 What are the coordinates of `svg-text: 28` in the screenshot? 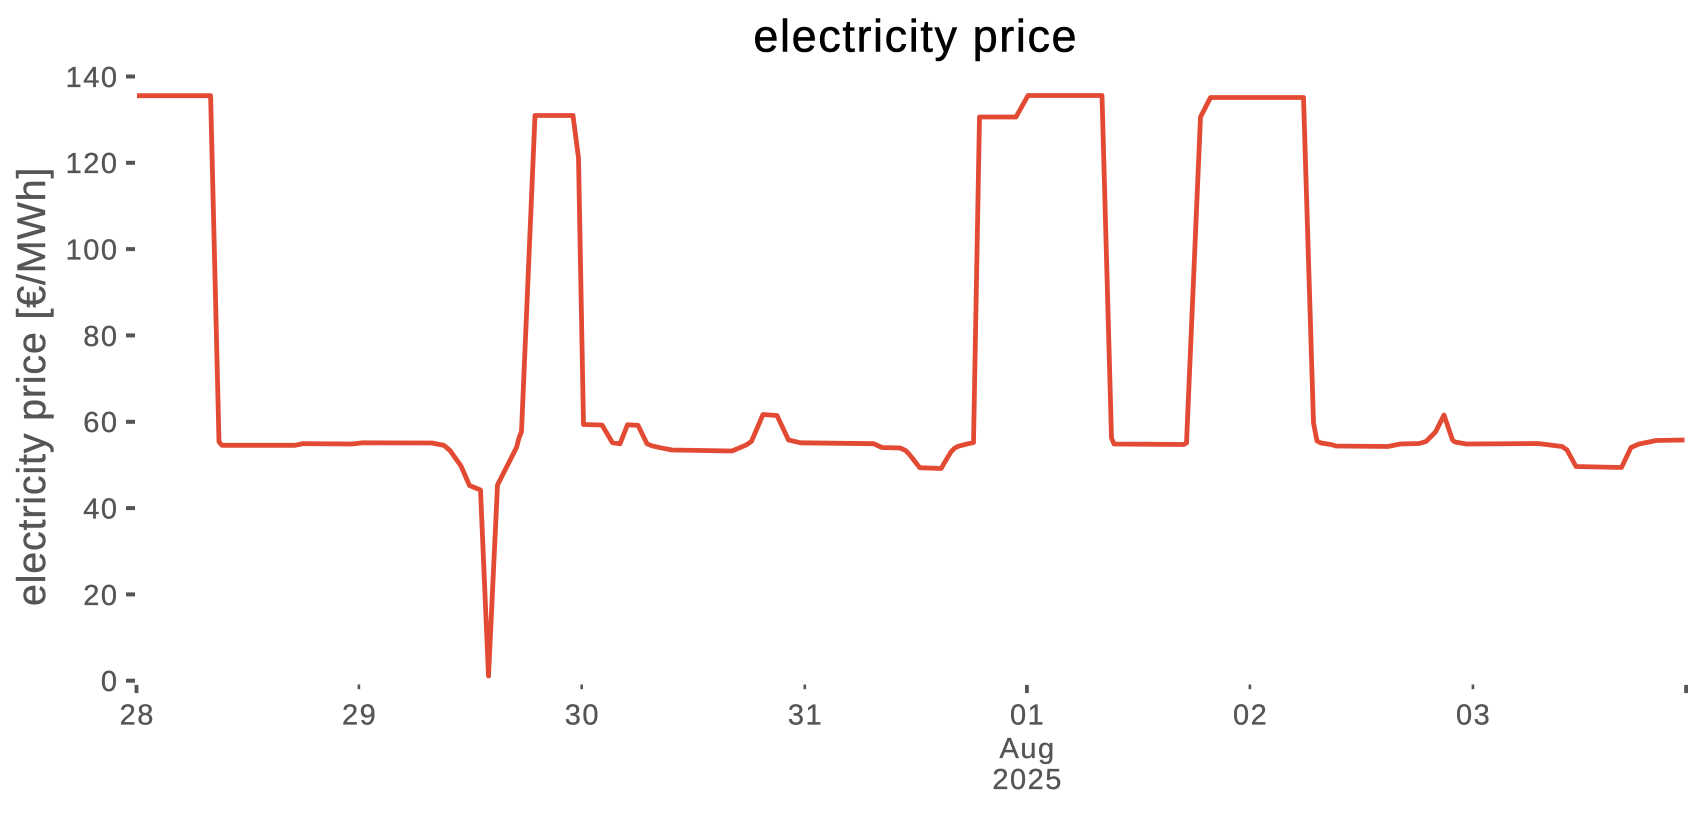 It's located at (137, 716).